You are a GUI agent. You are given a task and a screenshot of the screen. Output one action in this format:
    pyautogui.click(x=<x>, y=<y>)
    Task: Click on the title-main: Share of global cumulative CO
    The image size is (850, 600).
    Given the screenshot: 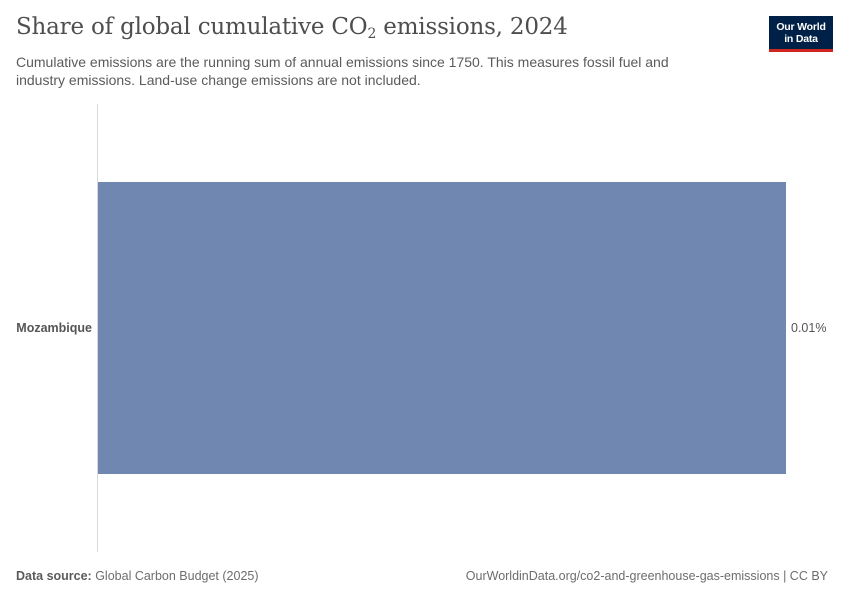 What is the action you would take?
    pyautogui.click(x=192, y=27)
    